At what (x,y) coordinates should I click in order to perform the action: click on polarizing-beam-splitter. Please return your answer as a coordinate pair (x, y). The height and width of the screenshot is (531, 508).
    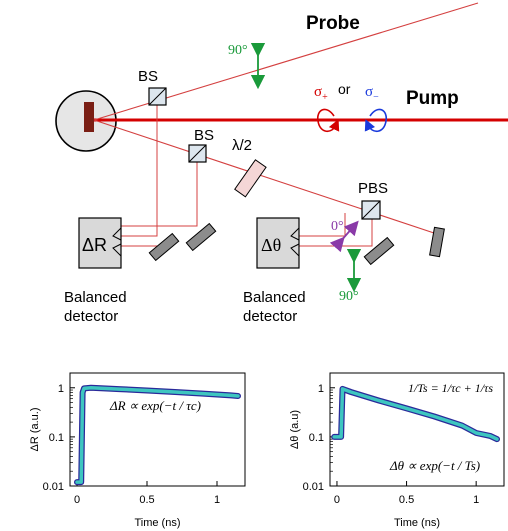
    Looking at the image, I should click on (371, 210).